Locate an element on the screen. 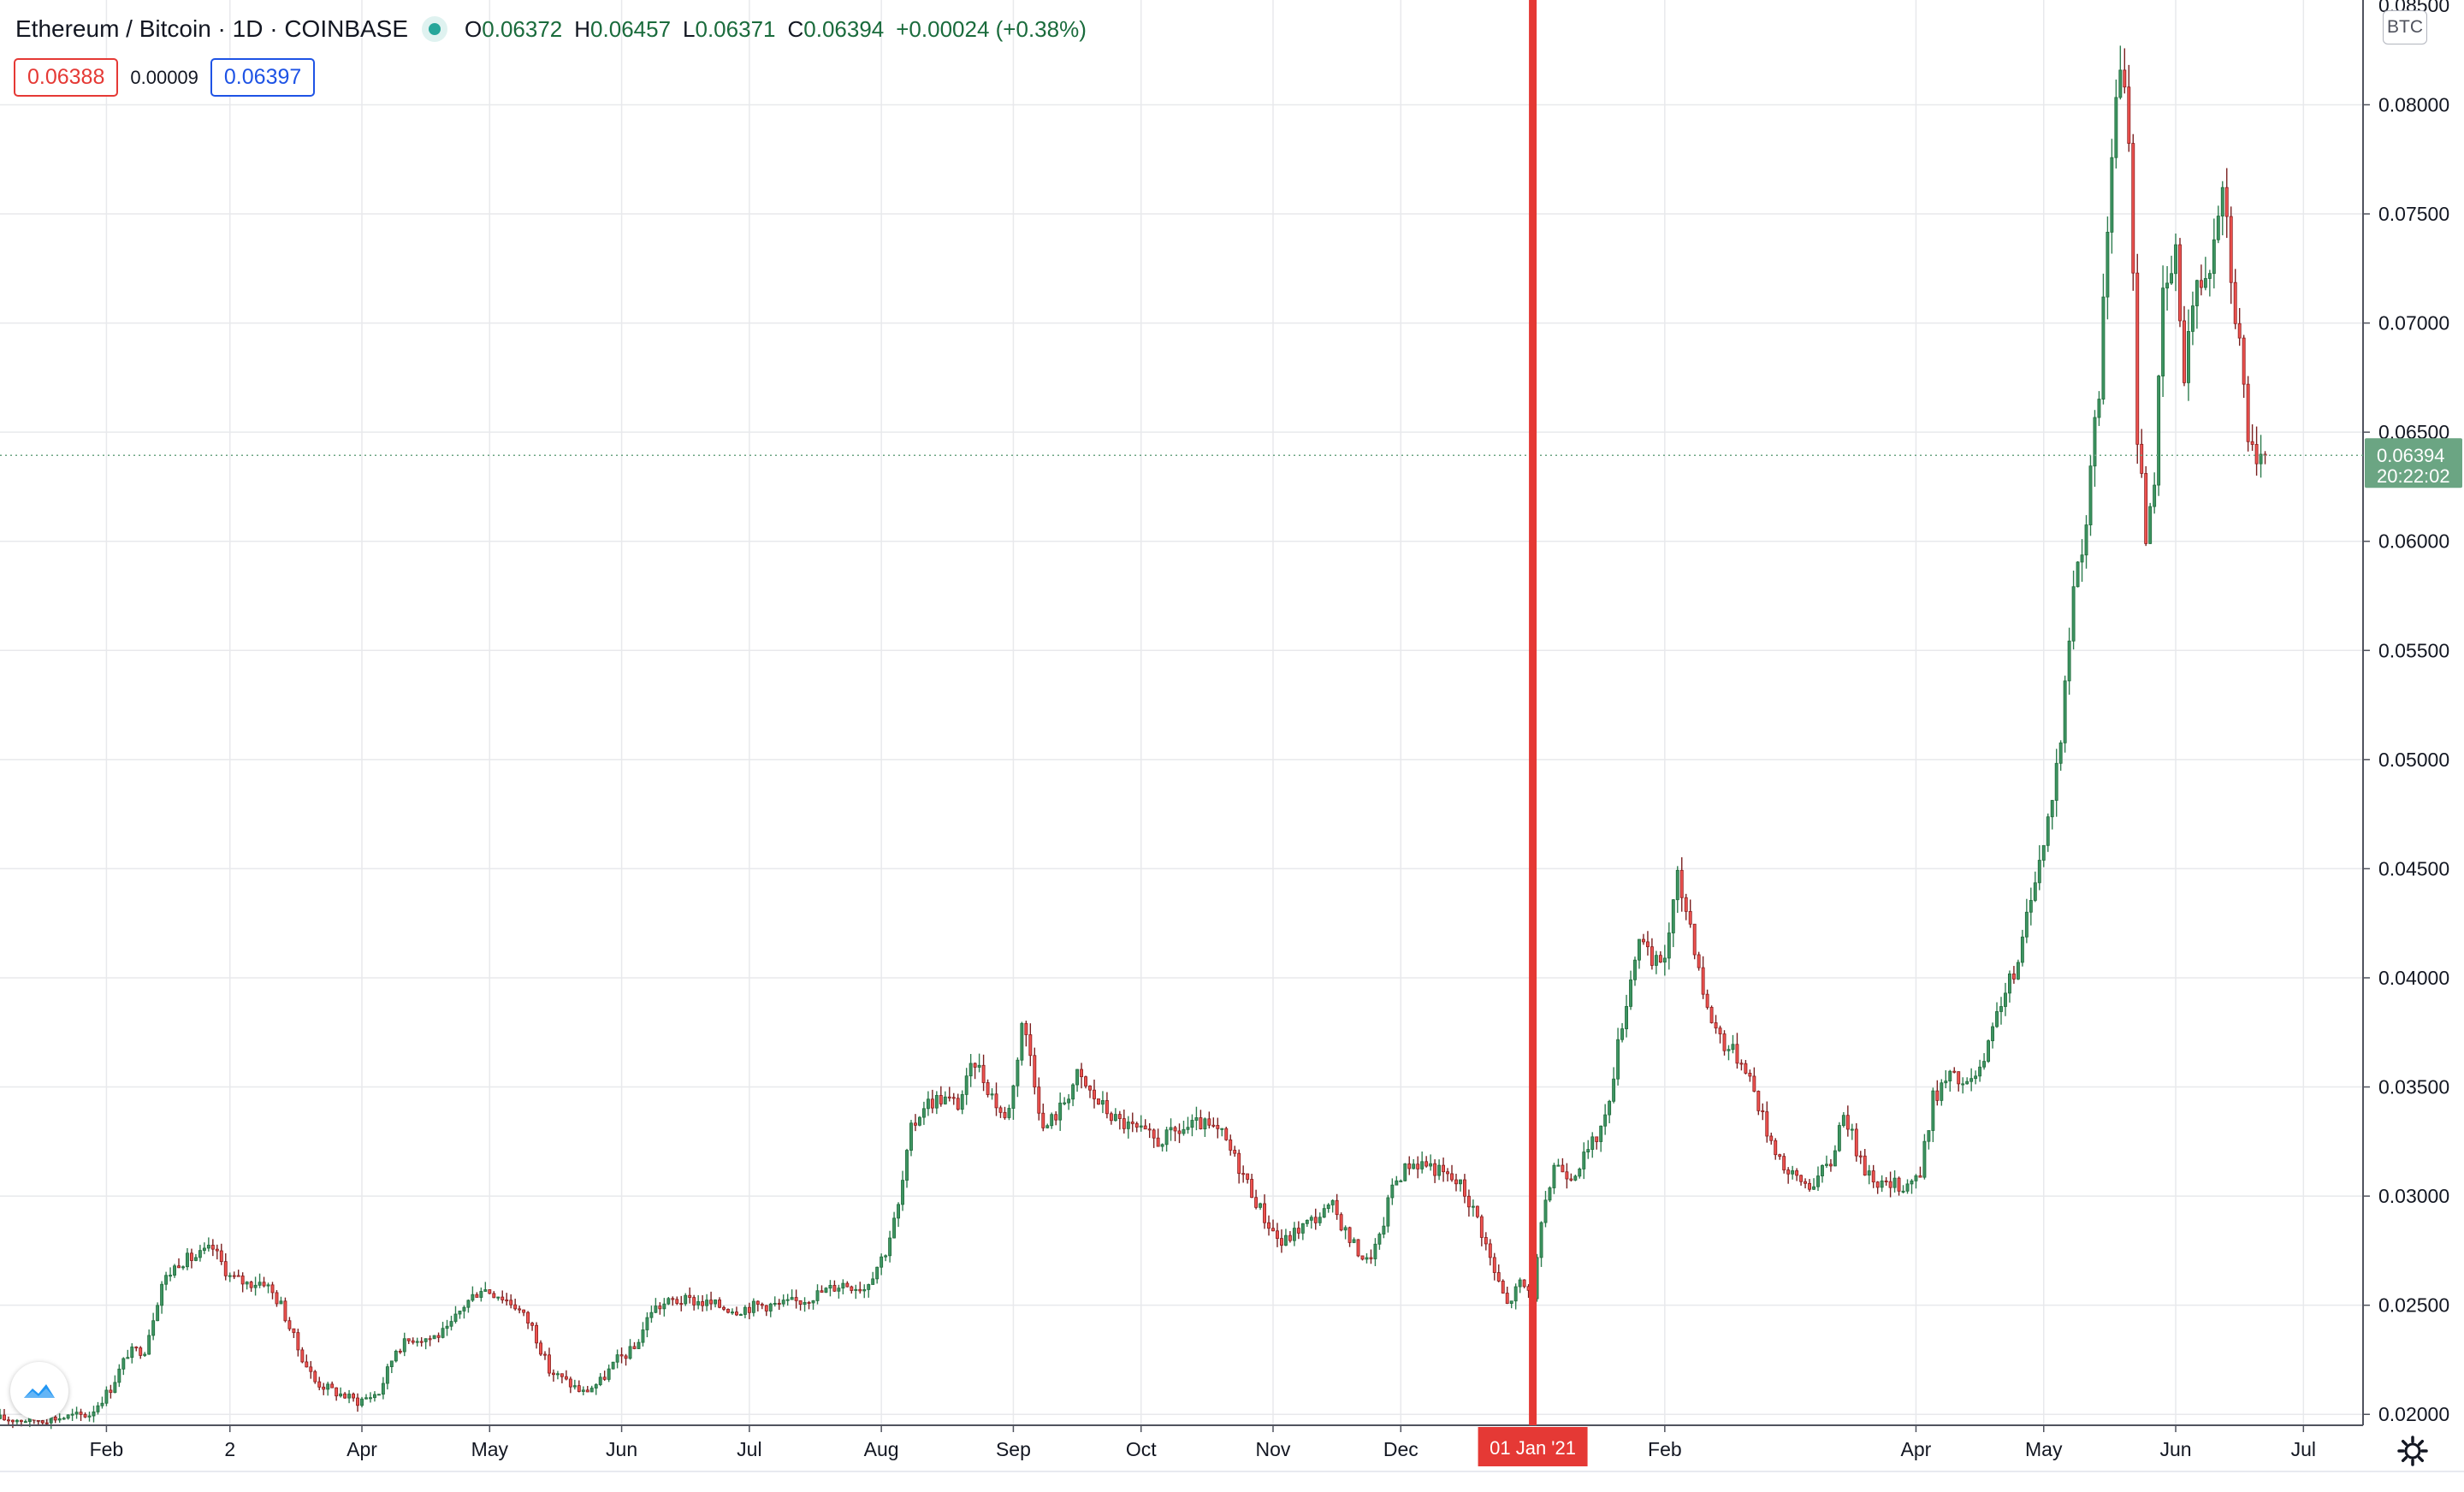 The height and width of the screenshot is (1492, 2464). ohlc-open: O0.06372 is located at coordinates (513, 29).